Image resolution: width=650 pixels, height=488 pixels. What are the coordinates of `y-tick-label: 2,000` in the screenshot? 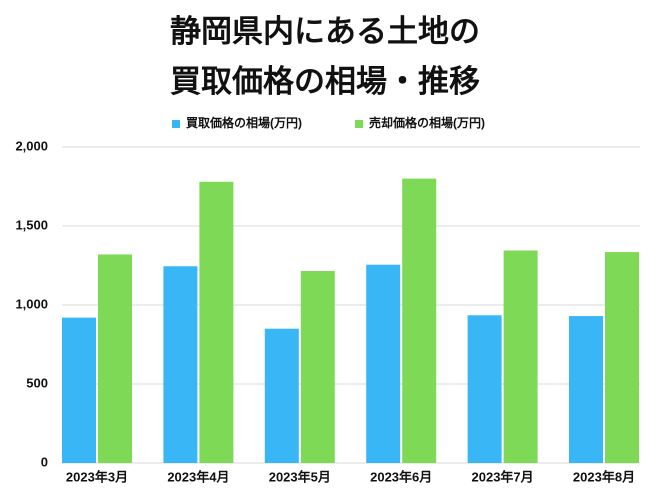 It's located at (31, 145).